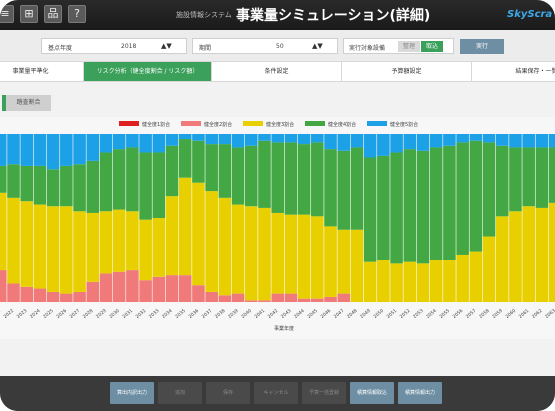 The height and width of the screenshot is (411, 555). I want to click on base-year-select: 基点年度 2018 ▲▼, so click(114, 46).